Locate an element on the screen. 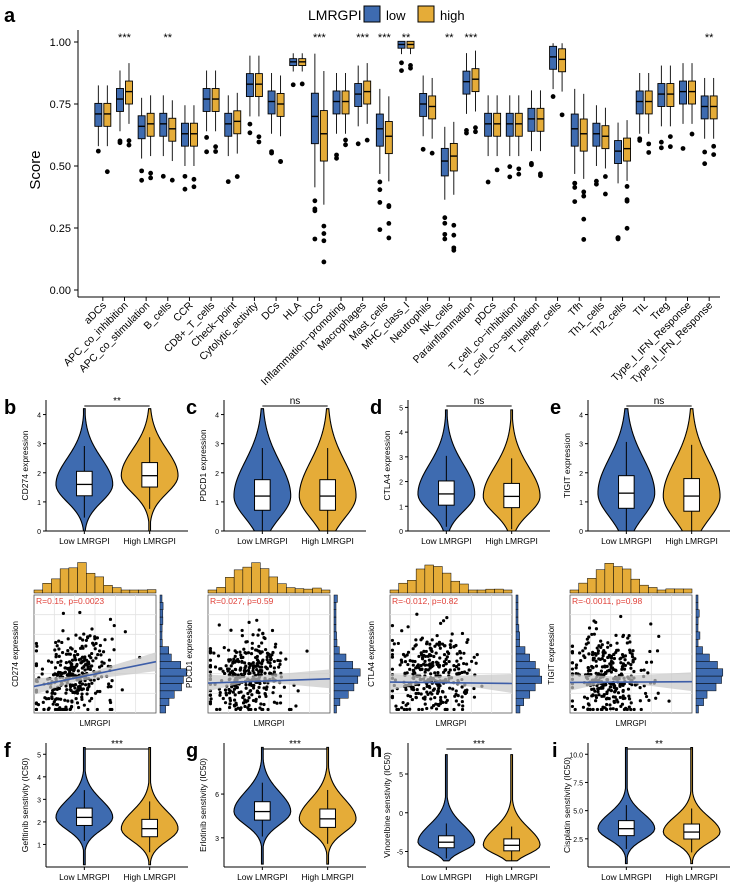  x-tick-label: TIL is located at coordinates (640, 309).